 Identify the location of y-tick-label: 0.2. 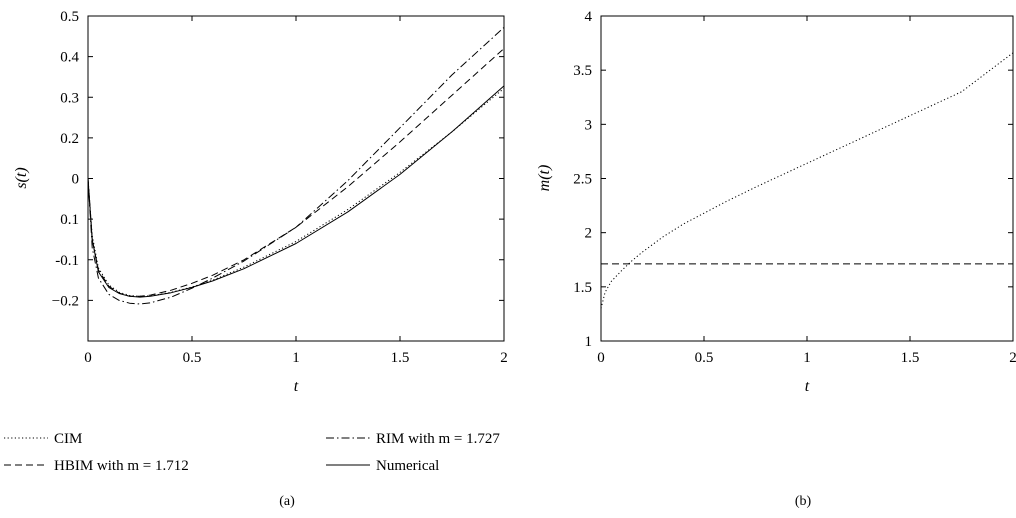
(69, 139).